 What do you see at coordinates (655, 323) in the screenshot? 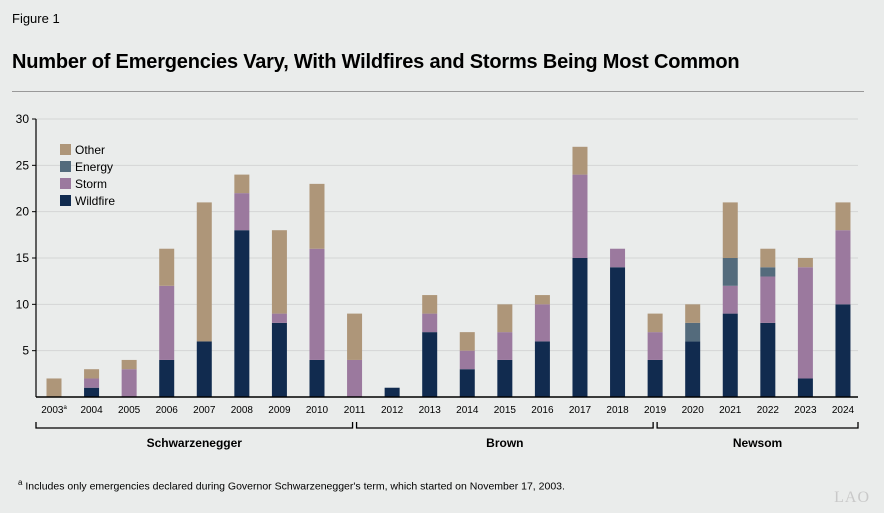
I see `bar-other-2019` at bounding box center [655, 323].